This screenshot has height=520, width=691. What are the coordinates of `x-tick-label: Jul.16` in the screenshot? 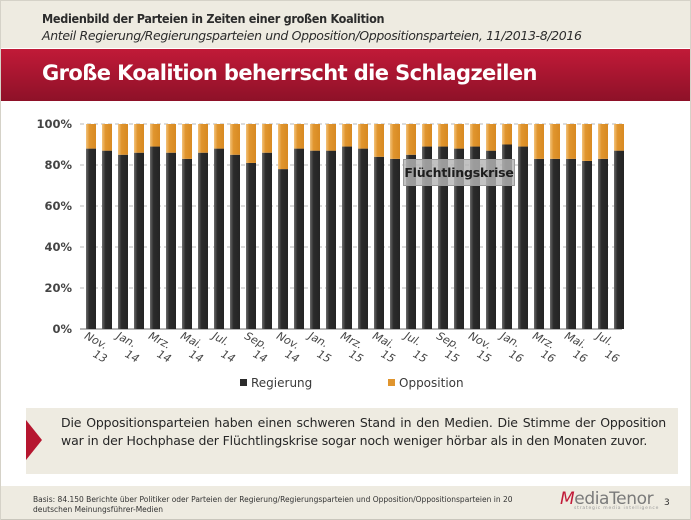 It's located at (607, 346).